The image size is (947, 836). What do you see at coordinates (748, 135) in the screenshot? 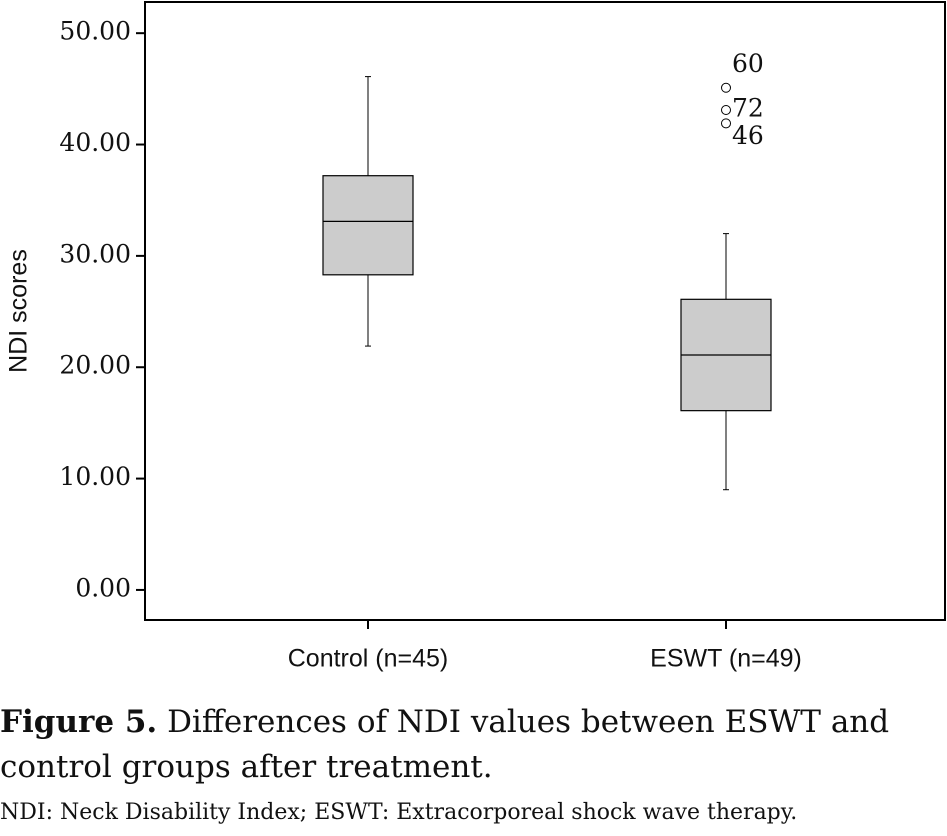
I see `outlier-label: 46` at bounding box center [748, 135].